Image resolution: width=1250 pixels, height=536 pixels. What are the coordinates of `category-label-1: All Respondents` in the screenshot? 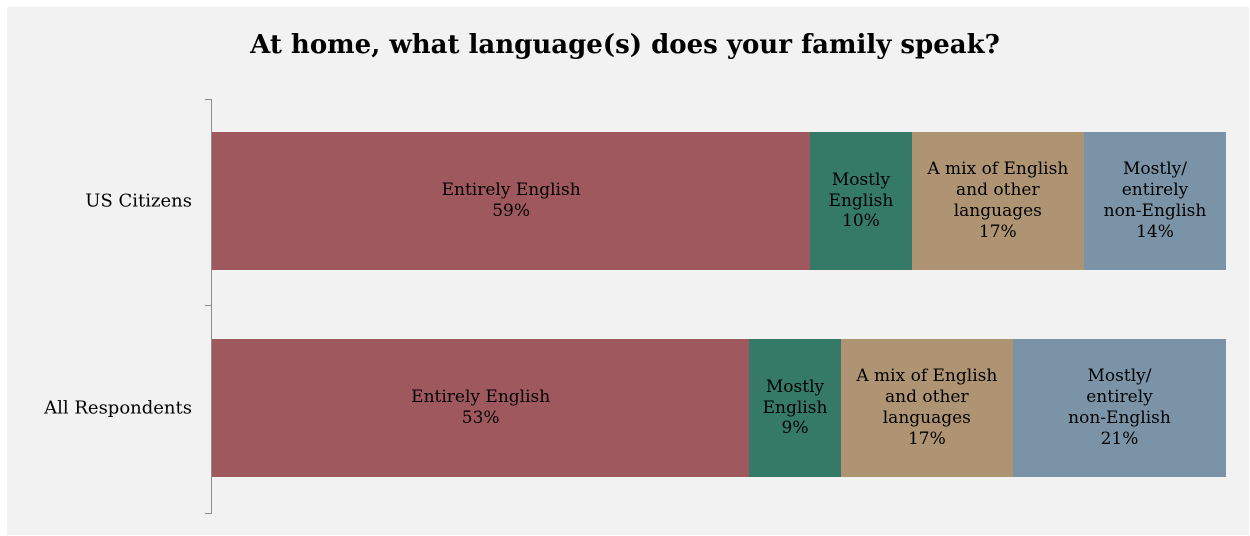 It's located at (118, 408).